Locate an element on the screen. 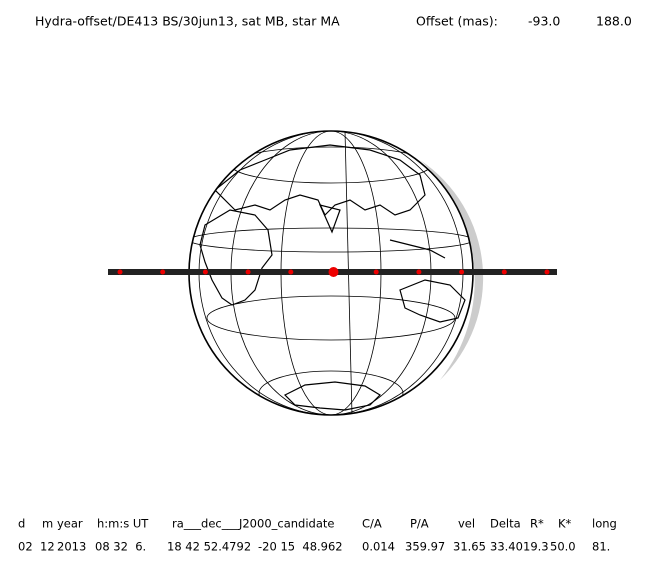 This screenshot has height=568, width=647. column-header: vel is located at coordinates (466, 524).